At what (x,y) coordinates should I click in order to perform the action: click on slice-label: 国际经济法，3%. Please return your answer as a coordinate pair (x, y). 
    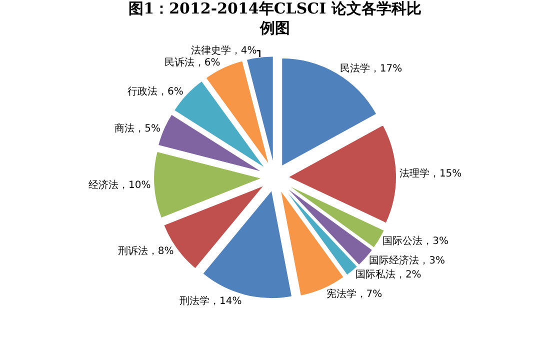
    Looking at the image, I should click on (407, 260).